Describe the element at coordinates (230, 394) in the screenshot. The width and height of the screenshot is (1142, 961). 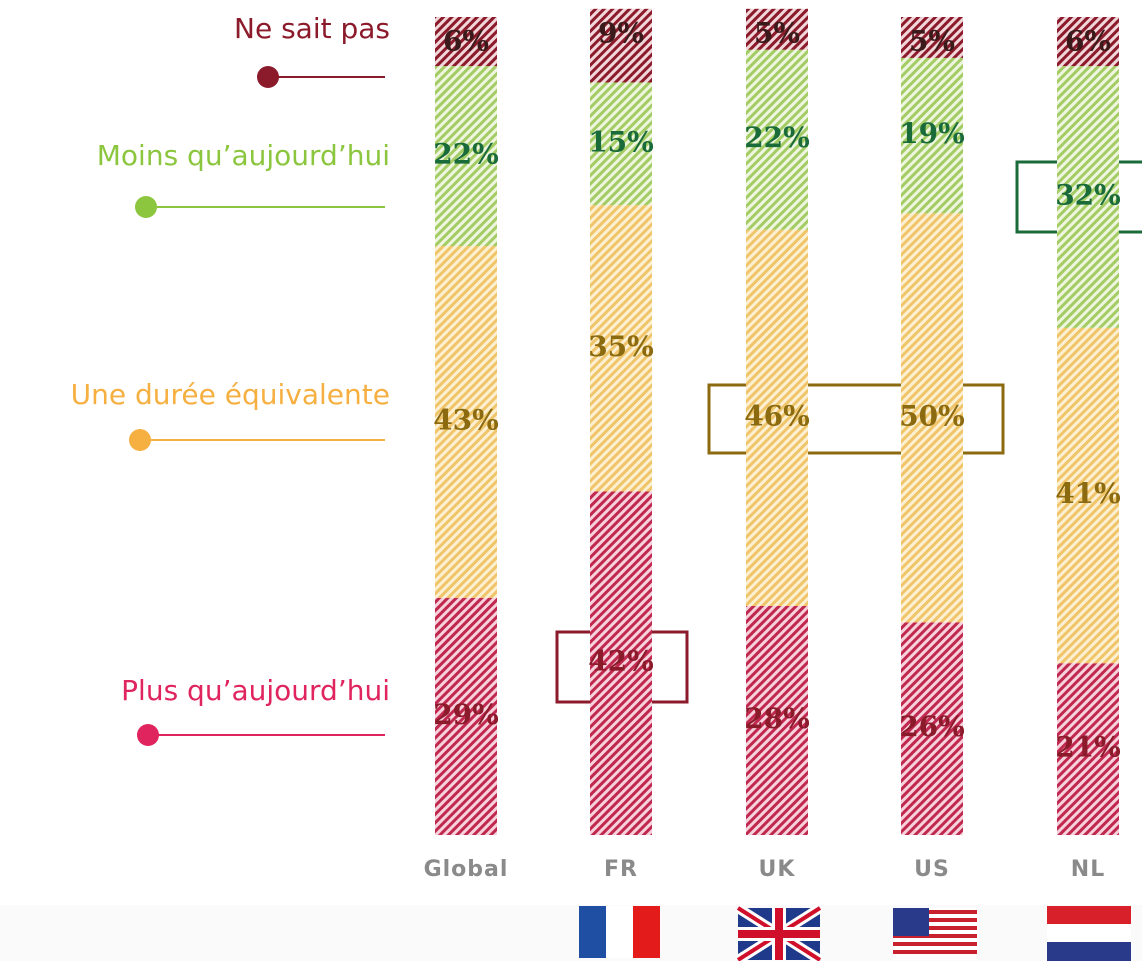
I see `legend-label: Une durée équivalente` at that location.